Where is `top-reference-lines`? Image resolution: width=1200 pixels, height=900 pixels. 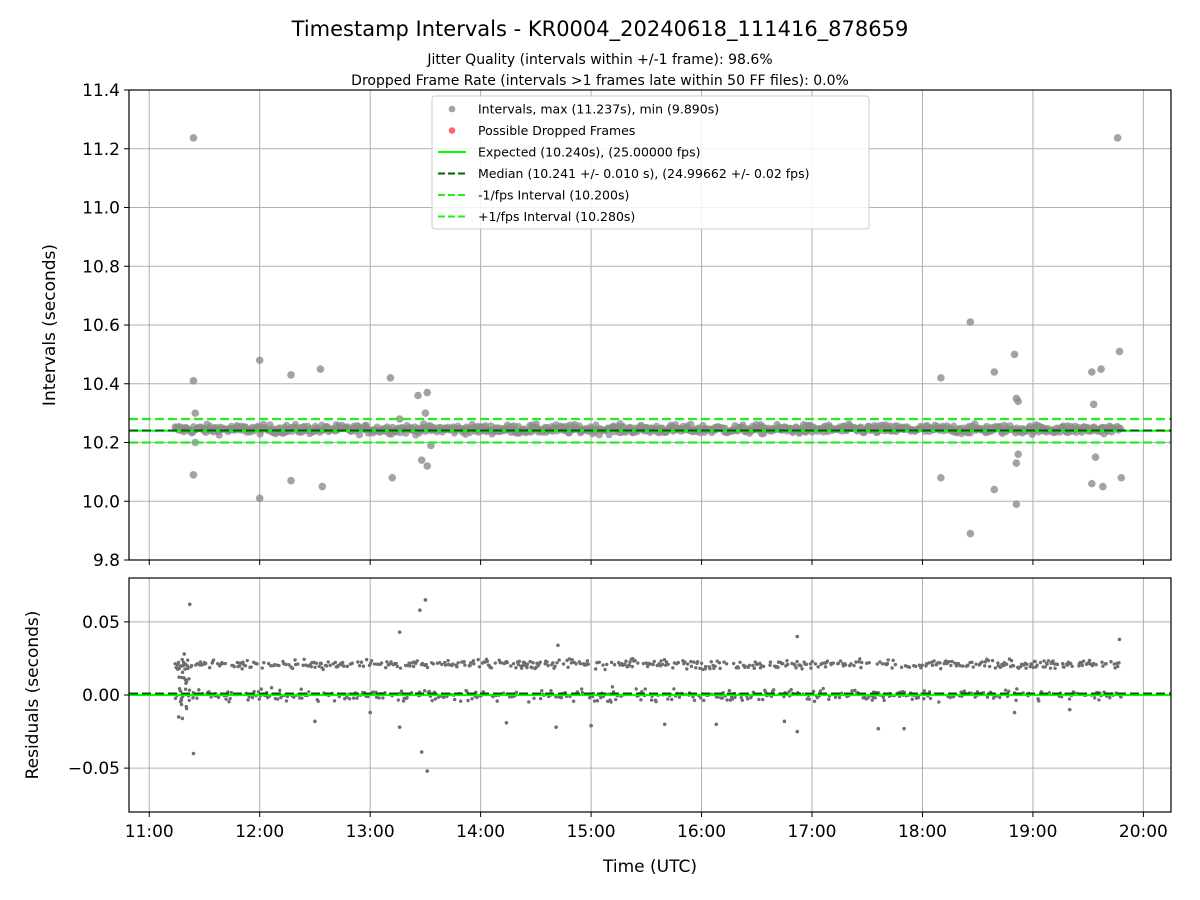
top-reference-lines is located at coordinates (650, 430).